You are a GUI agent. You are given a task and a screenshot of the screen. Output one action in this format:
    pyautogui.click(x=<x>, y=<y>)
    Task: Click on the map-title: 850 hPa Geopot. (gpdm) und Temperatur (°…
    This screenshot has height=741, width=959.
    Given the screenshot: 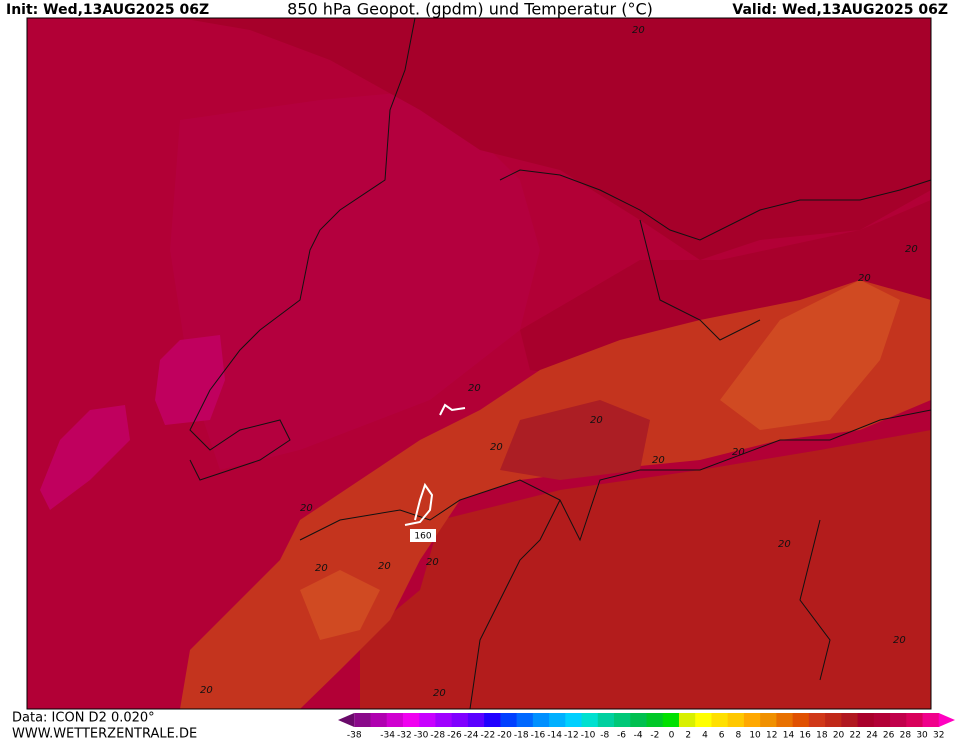 What is the action you would take?
    pyautogui.click(x=470, y=9)
    